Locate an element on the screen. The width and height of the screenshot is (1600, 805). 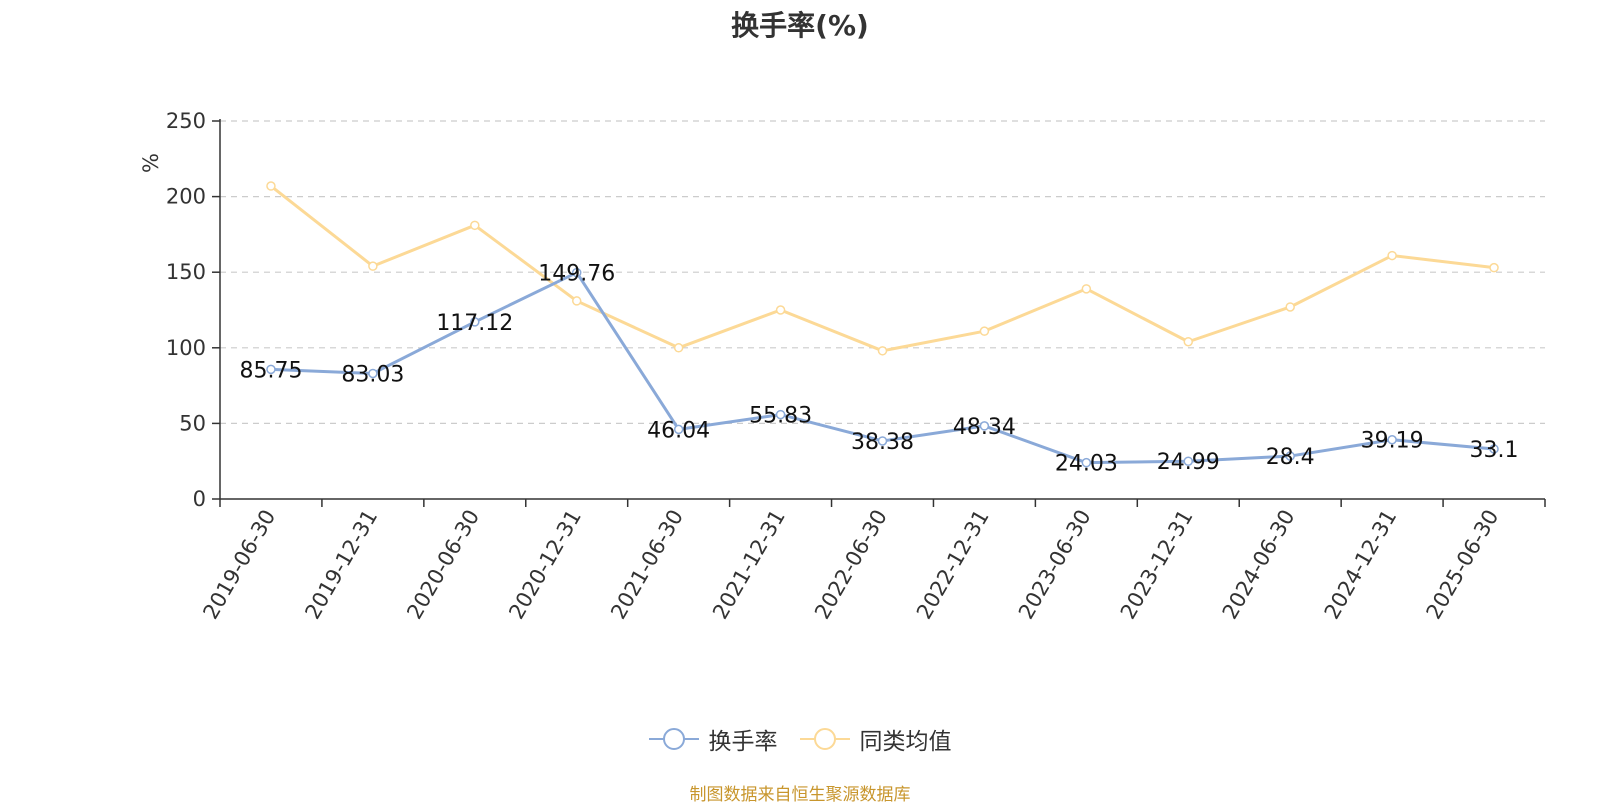
x-tick-label: 2020-12-31 is located at coordinates (545, 565).